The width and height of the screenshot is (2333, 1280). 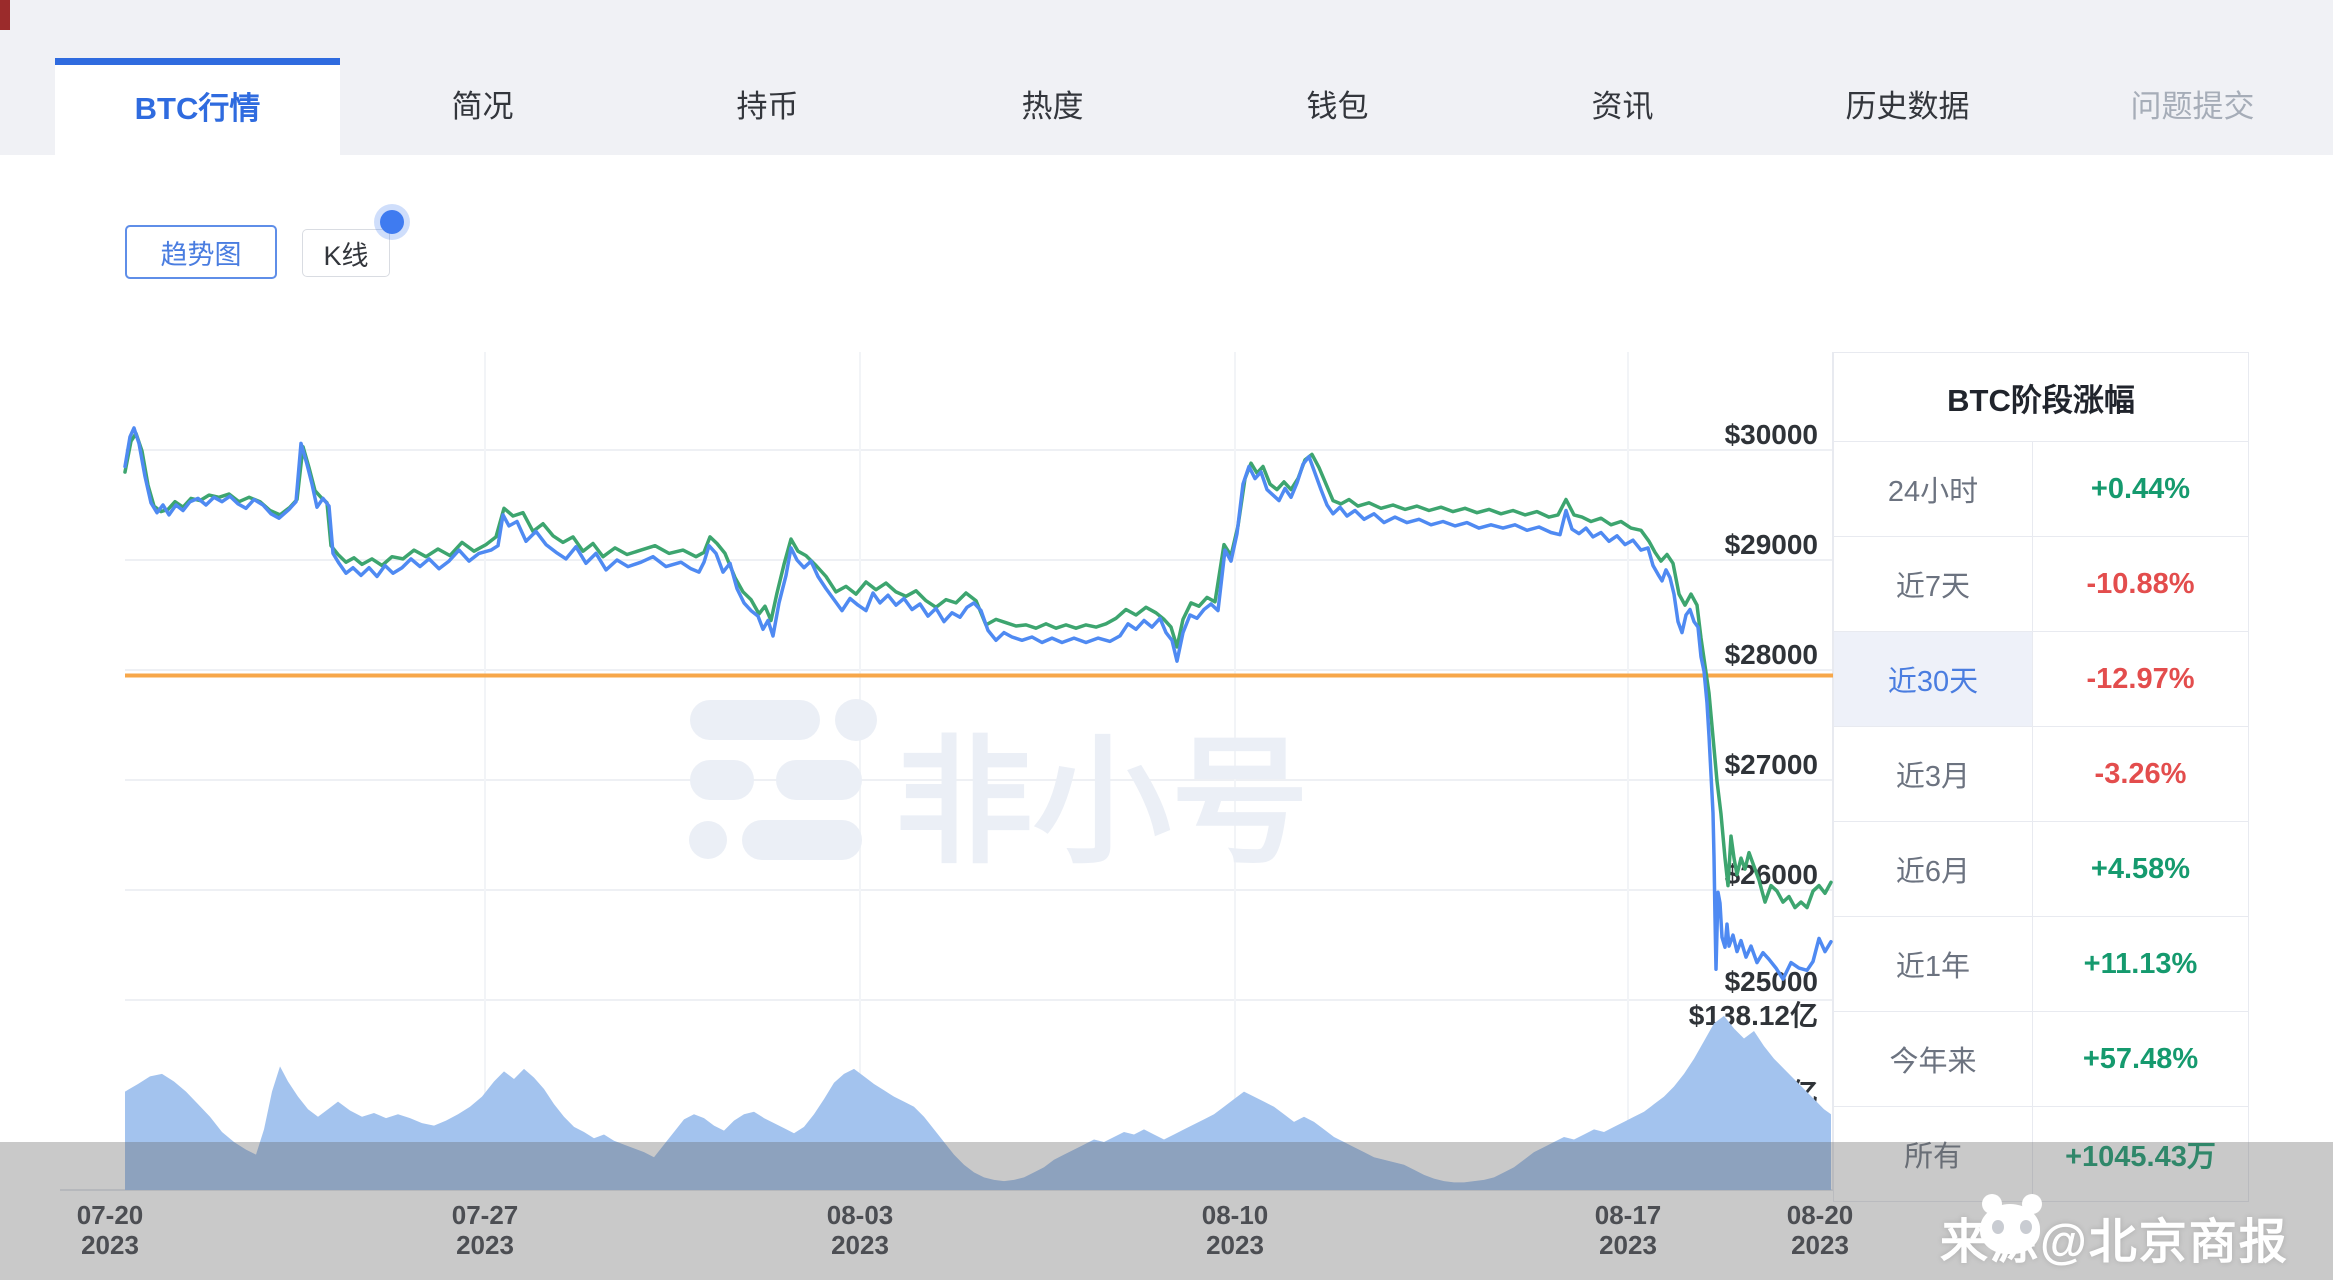 I want to click on panel-row-近3月: 近3月 -3.26%, so click(x=2041, y=774).